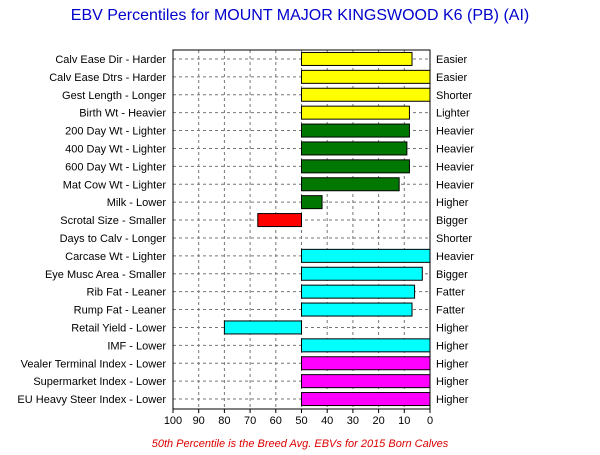  Describe the element at coordinates (110, 60) in the screenshot. I see `trait-label-left: Calv Ease Dir - Harder` at that location.